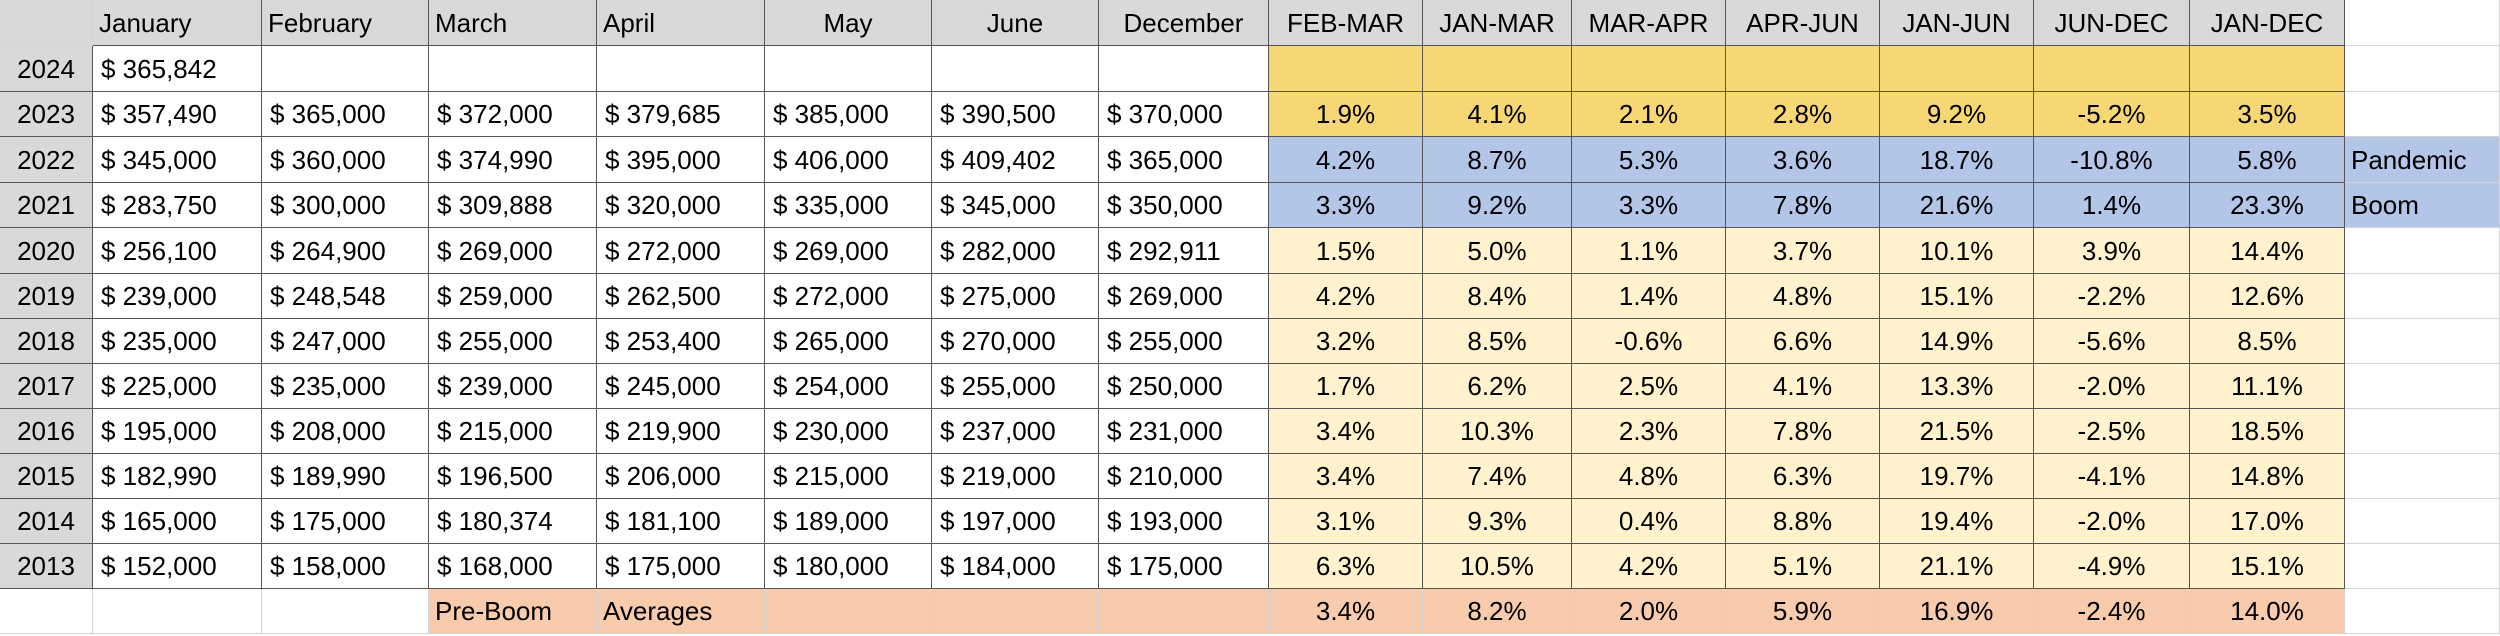  I want to click on price-cell: $ 152,000, so click(177, 566).